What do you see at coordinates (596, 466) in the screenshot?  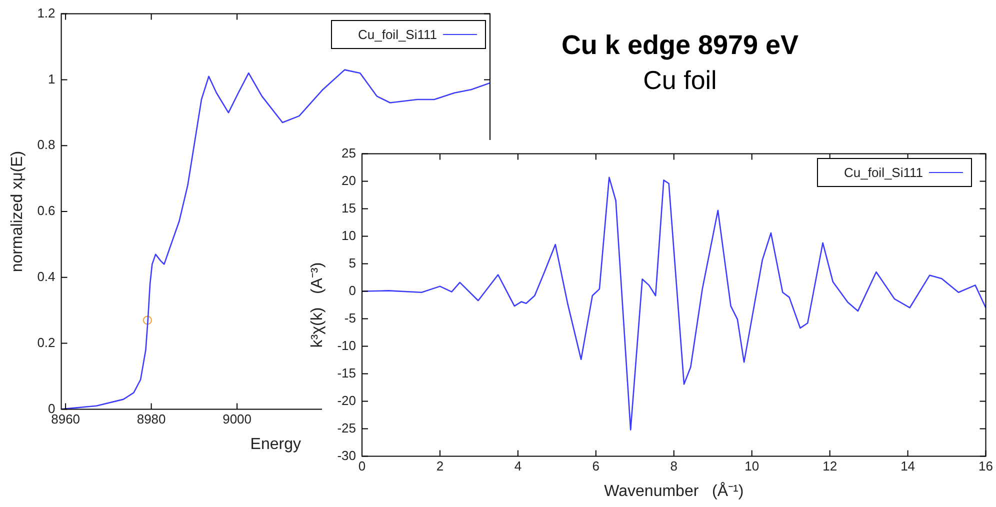 I see `x-tick-label: 6` at bounding box center [596, 466].